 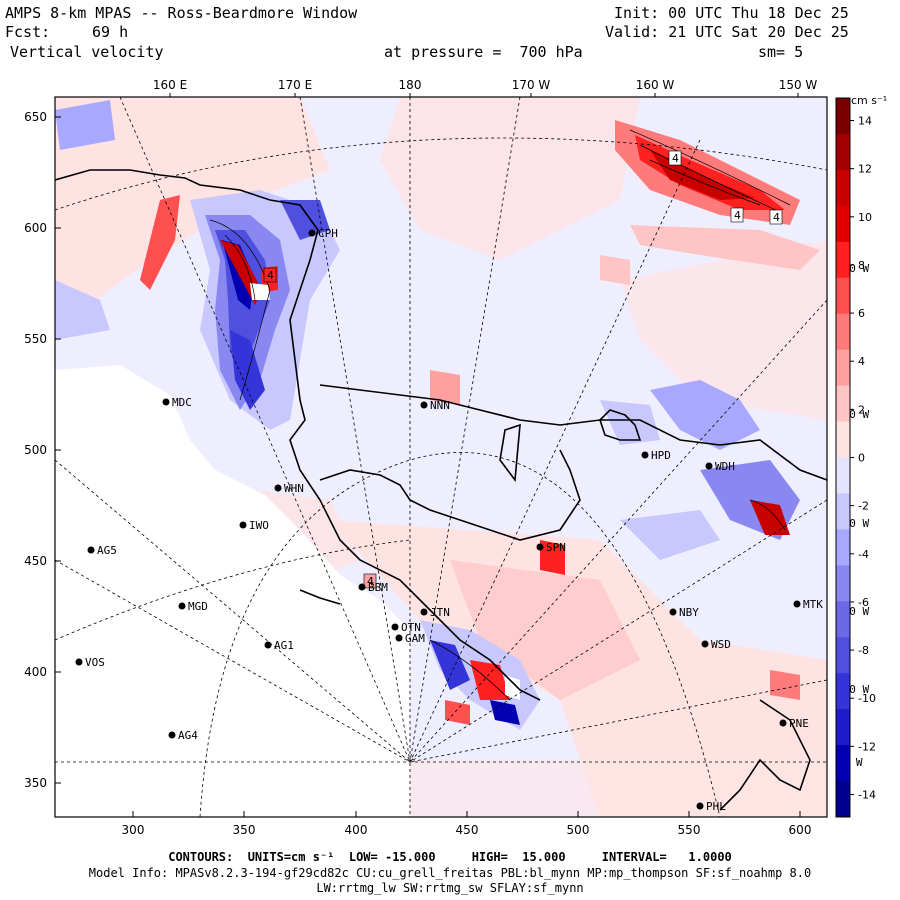 What do you see at coordinates (725, 466) in the screenshot?
I see `station-label: WDH` at bounding box center [725, 466].